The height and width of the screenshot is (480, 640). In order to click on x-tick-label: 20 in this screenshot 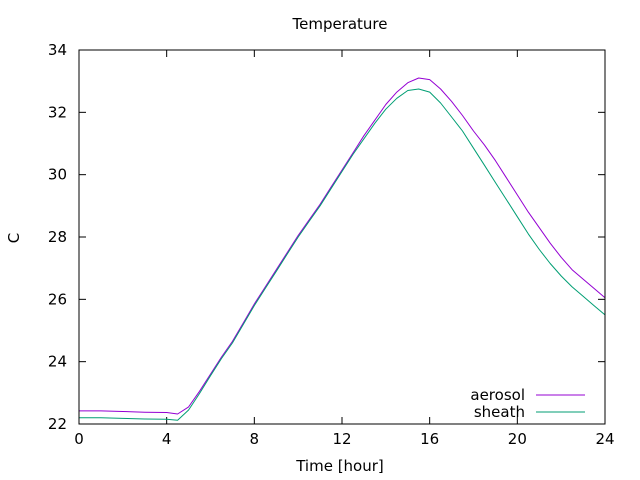, I will do `click(517, 439)`.